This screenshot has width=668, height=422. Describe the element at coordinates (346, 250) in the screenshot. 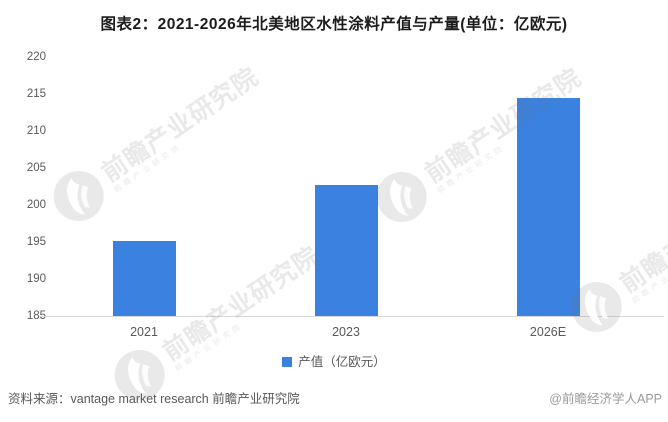

I see `bar-2023` at that location.